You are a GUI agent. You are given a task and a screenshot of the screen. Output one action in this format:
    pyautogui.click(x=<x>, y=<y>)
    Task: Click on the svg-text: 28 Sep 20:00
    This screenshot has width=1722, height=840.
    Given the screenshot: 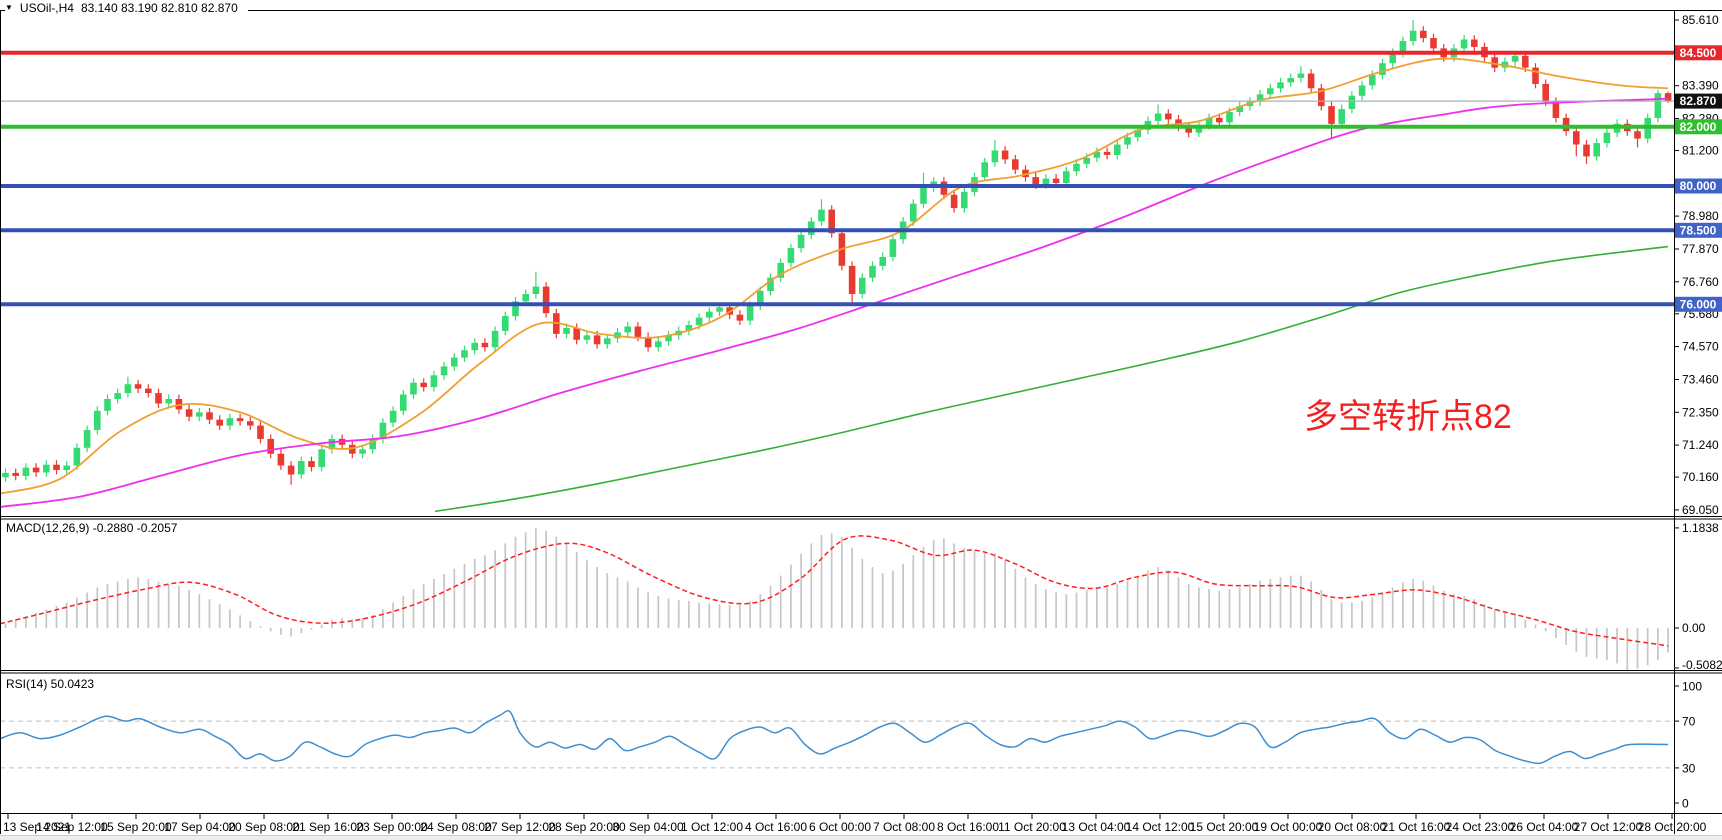 What is the action you would take?
    pyautogui.click(x=584, y=827)
    